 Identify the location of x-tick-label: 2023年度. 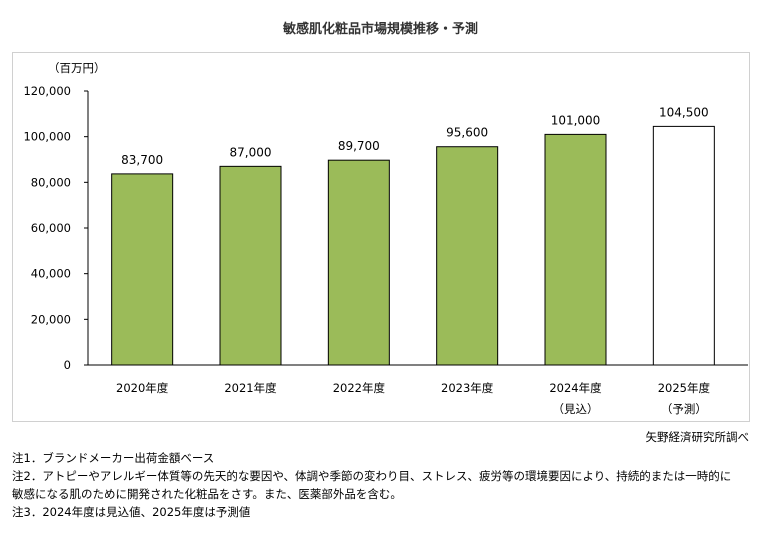
(467, 388).